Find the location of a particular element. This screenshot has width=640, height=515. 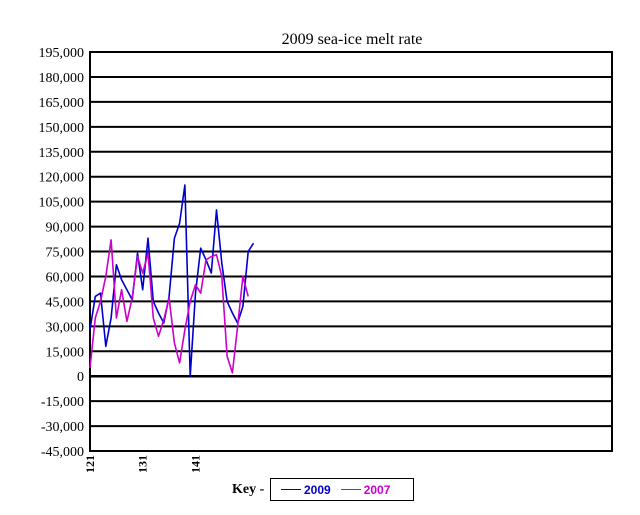

series-lines is located at coordinates (172, 281).